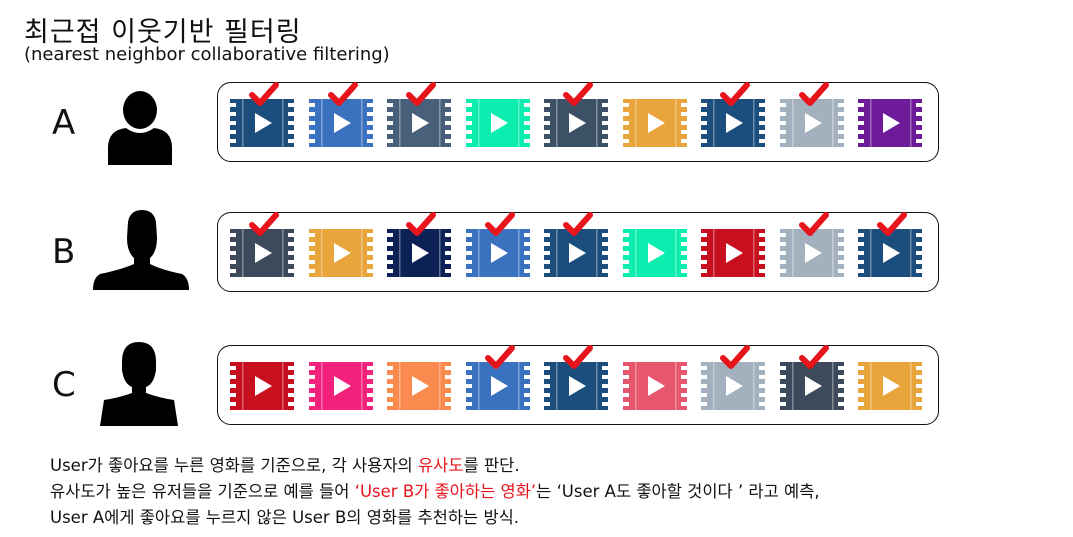 The image size is (1073, 537). I want to click on user-label-a: A, so click(64, 123).